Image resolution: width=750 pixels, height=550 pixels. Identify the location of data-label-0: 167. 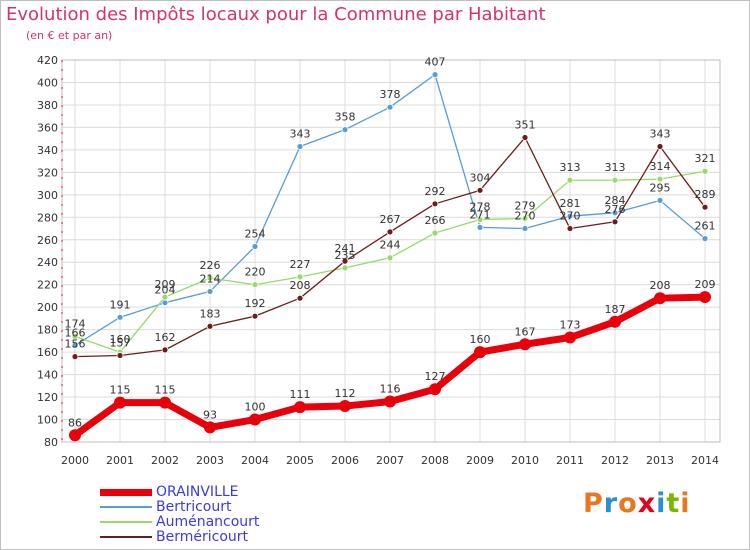
(525, 331).